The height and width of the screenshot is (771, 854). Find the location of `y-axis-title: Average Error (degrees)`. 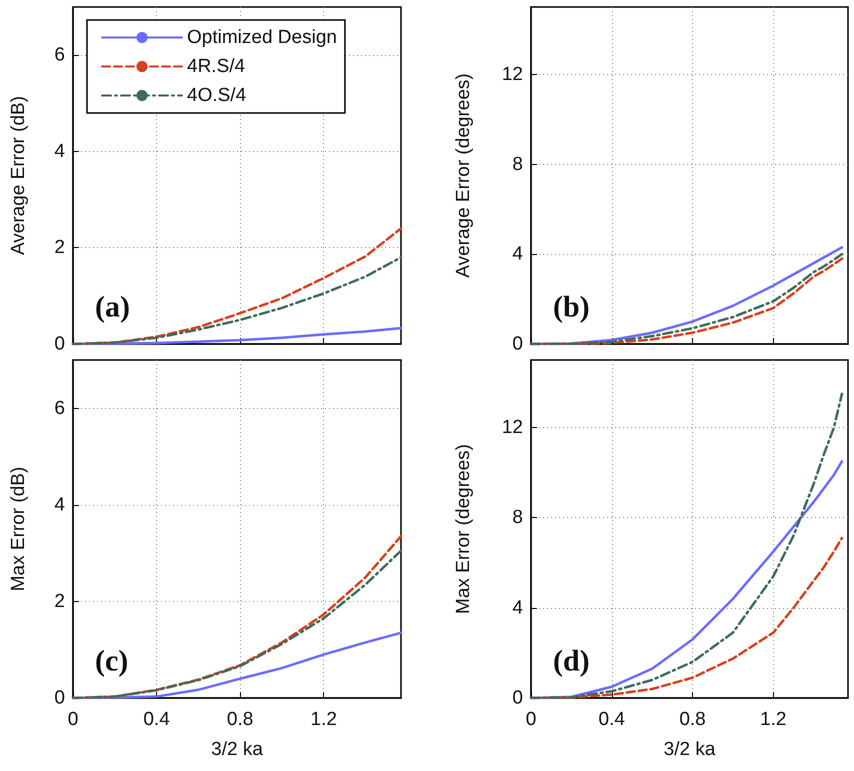

y-axis-title: Average Error (degrees) is located at coordinates (463, 175).